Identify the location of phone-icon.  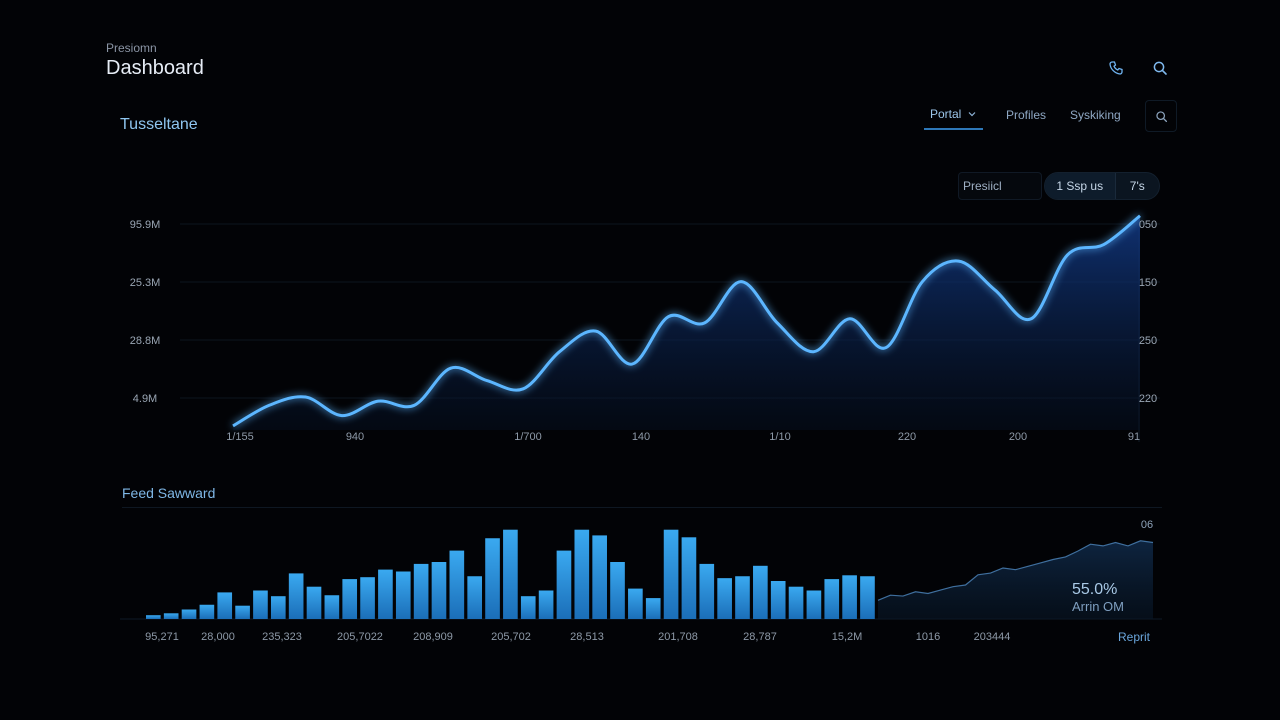
(1116, 68).